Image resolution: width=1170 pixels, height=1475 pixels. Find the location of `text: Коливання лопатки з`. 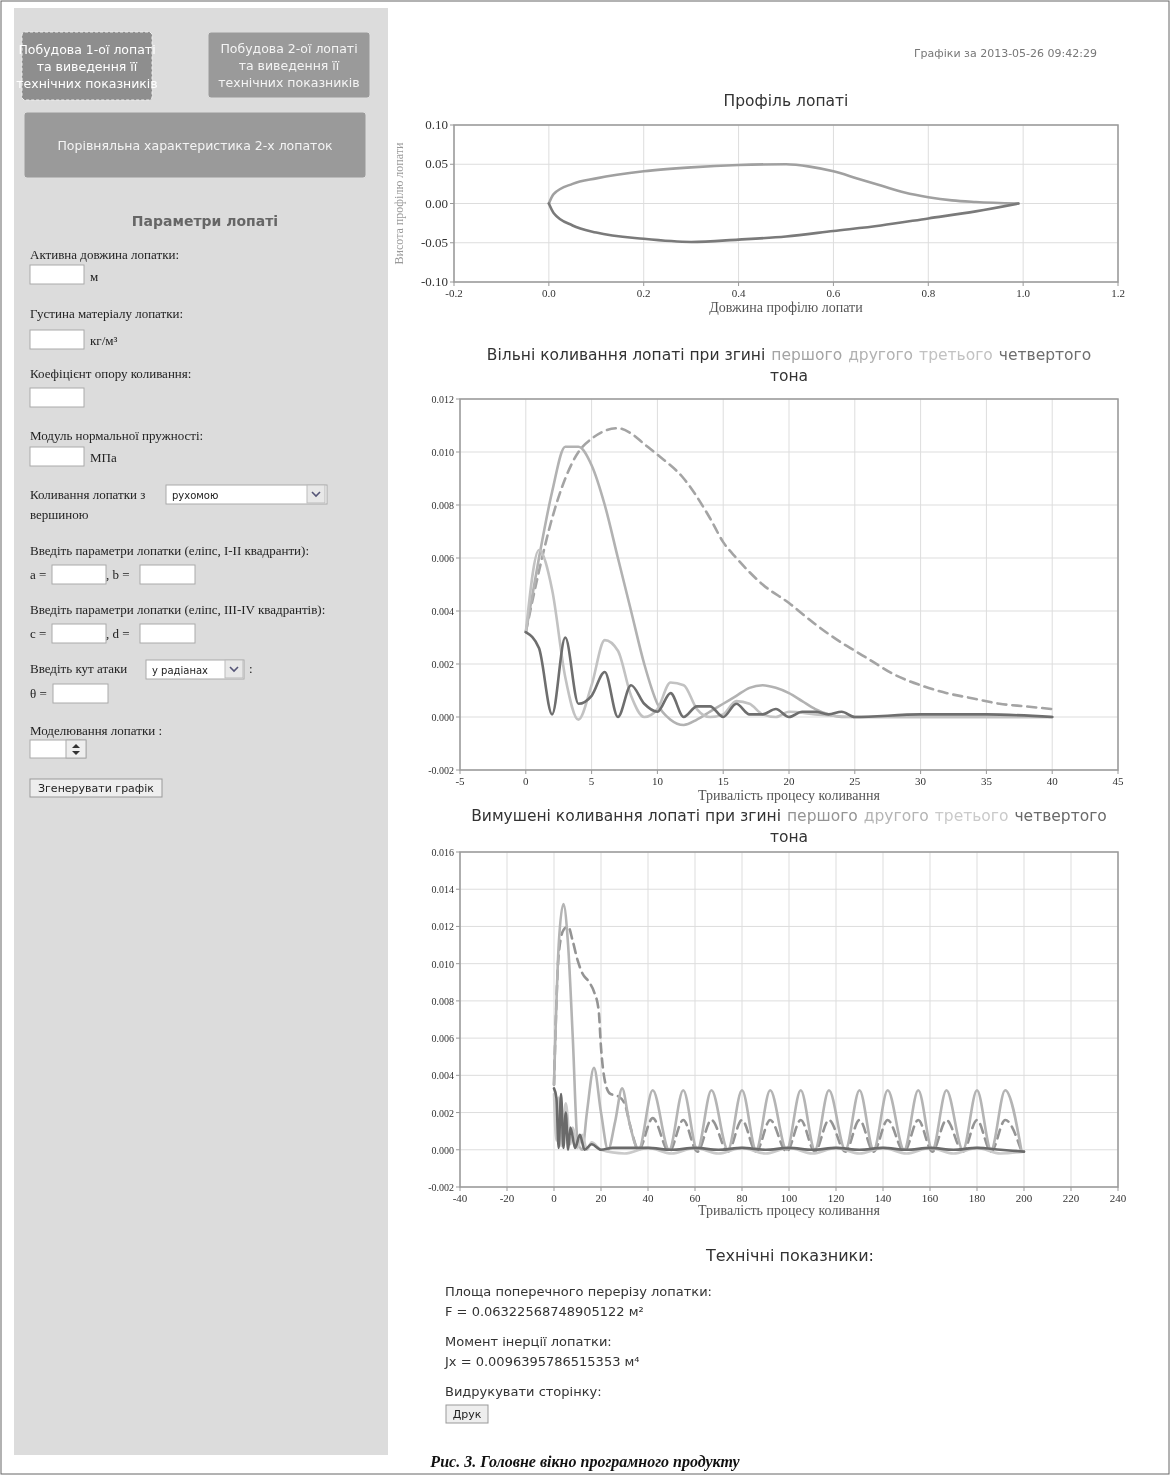

text: Коливання лопатки з is located at coordinates (88, 494).